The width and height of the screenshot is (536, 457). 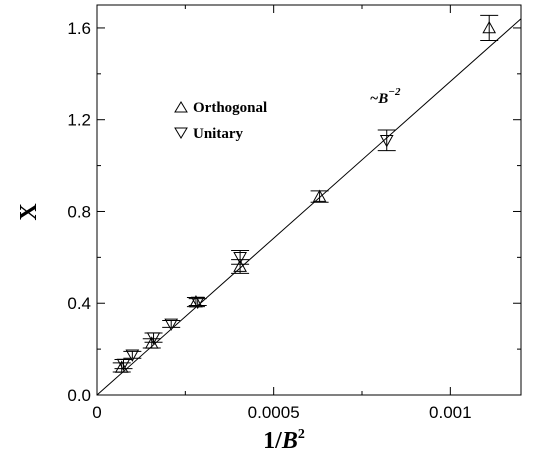 What do you see at coordinates (79, 303) in the screenshot?
I see `y-tick-label: 0.4` at bounding box center [79, 303].